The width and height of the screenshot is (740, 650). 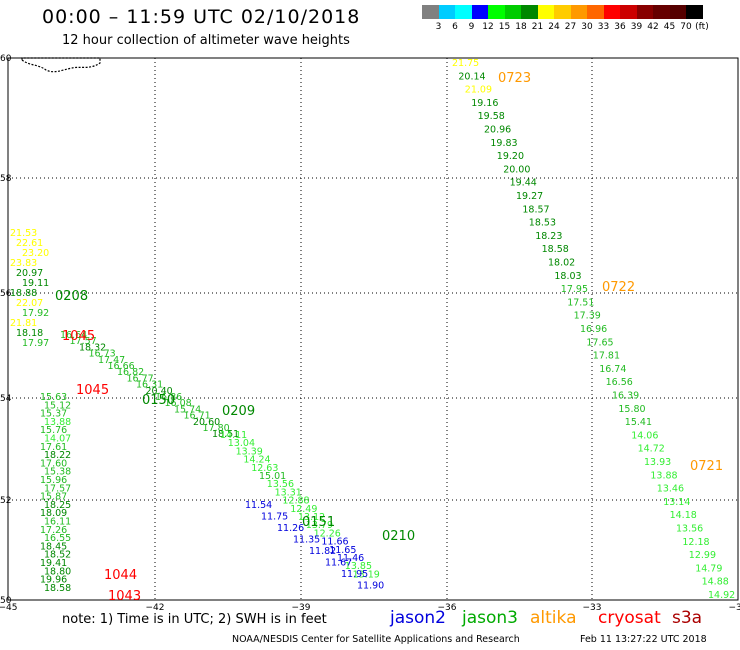 What do you see at coordinates (29, 303) in the screenshot?
I see `jason3-swh-value: 22.07` at bounding box center [29, 303].